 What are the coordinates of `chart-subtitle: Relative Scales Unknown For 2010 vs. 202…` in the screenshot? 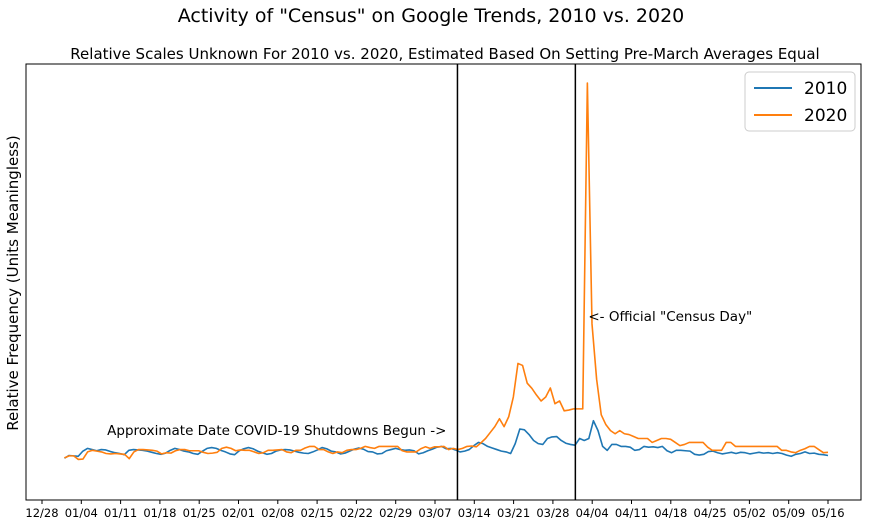 It's located at (444, 54).